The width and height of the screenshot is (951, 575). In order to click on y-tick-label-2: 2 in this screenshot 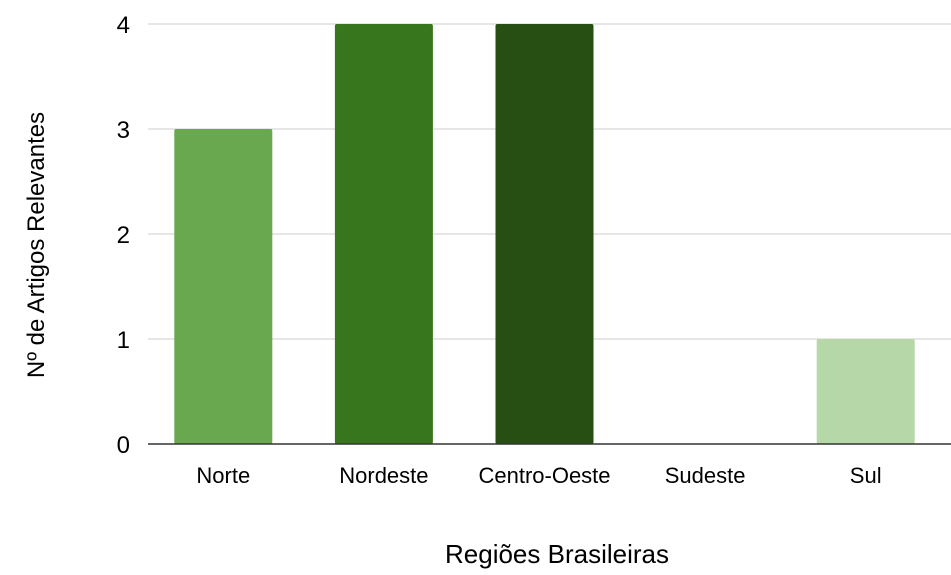, I will do `click(123, 235)`.